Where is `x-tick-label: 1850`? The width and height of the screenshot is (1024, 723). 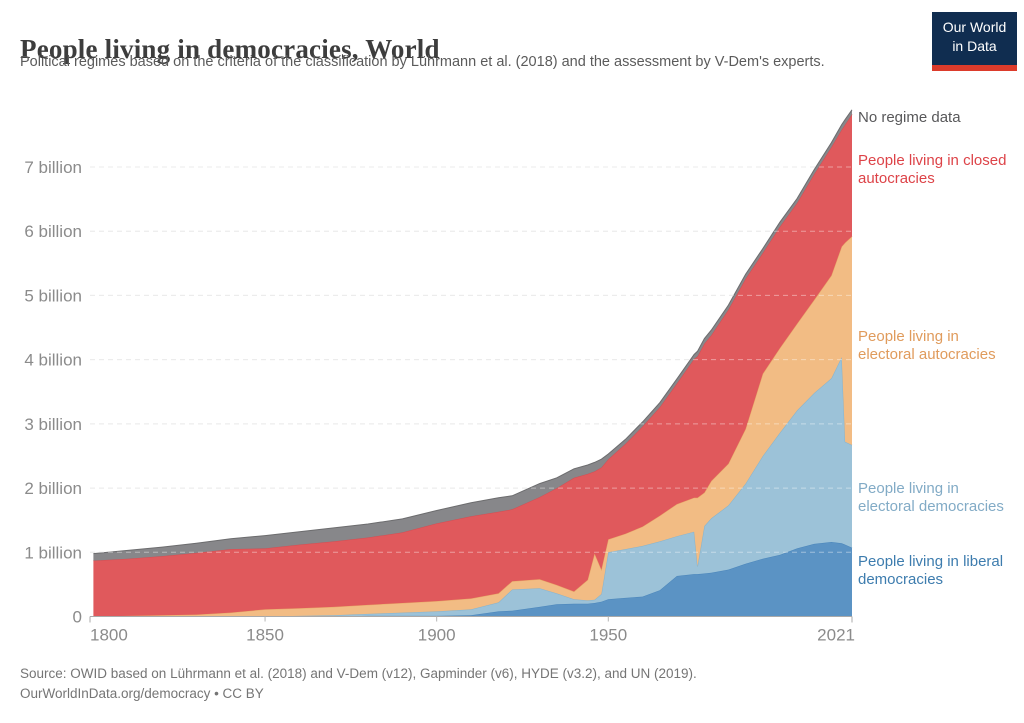 x-tick-label: 1850 is located at coordinates (265, 635).